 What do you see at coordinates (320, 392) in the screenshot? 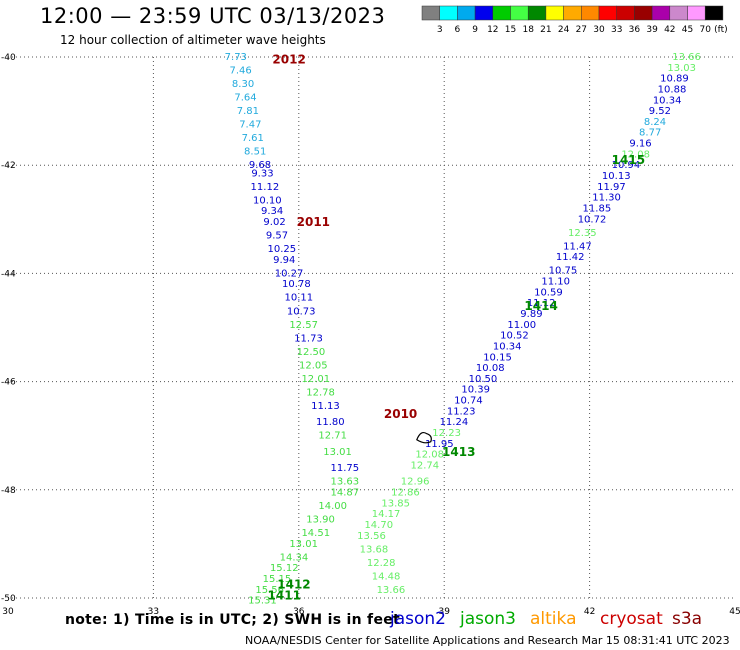
I see `wave-height-point: 12.78` at bounding box center [320, 392].